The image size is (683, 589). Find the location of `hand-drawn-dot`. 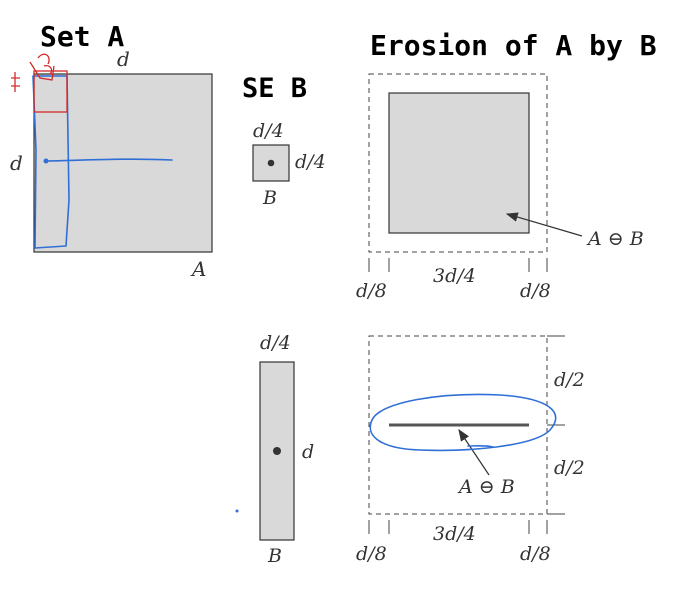

hand-drawn-dot is located at coordinates (46, 161).